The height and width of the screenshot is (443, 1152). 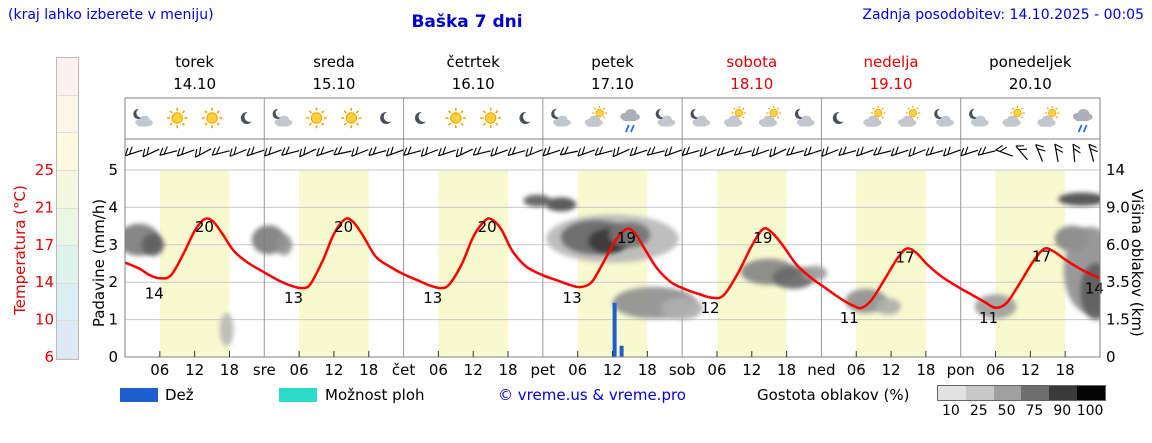 What do you see at coordinates (195, 84) in the screenshot?
I see `day-date: 14.10` at bounding box center [195, 84].